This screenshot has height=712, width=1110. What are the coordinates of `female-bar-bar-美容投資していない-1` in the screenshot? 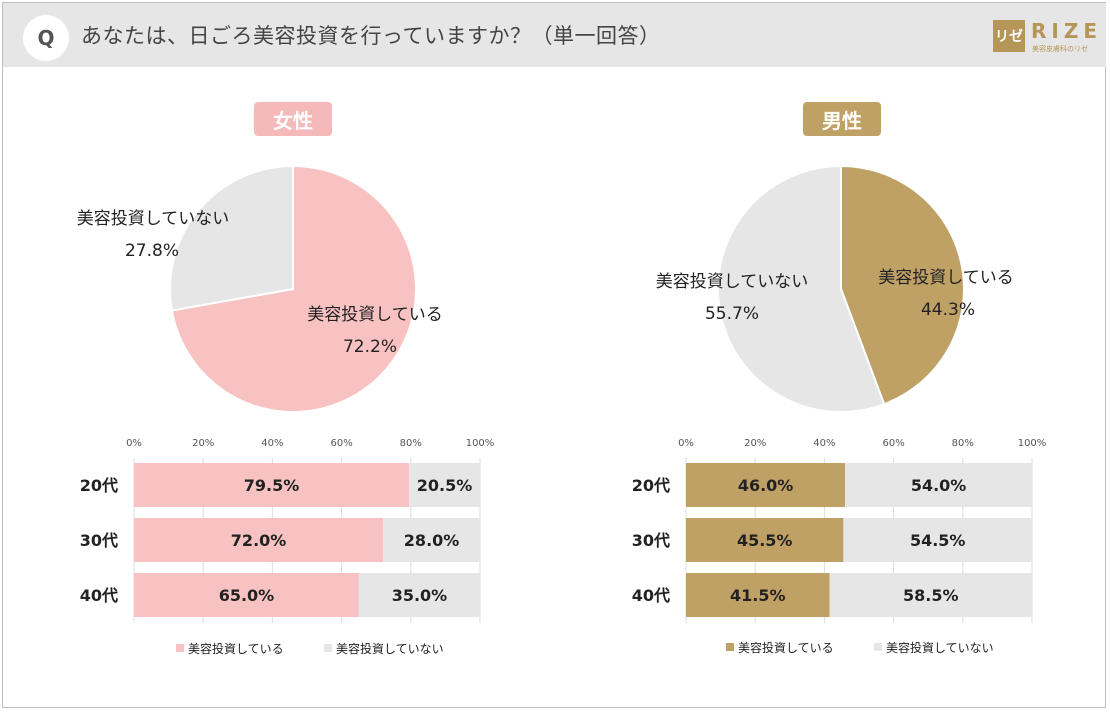 It's located at (431, 540).